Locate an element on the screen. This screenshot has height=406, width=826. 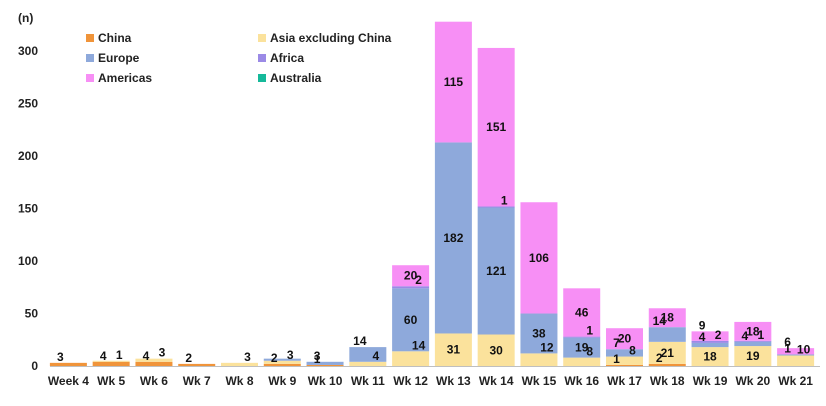
x-tick-label: Wk 8 is located at coordinates (239, 381).